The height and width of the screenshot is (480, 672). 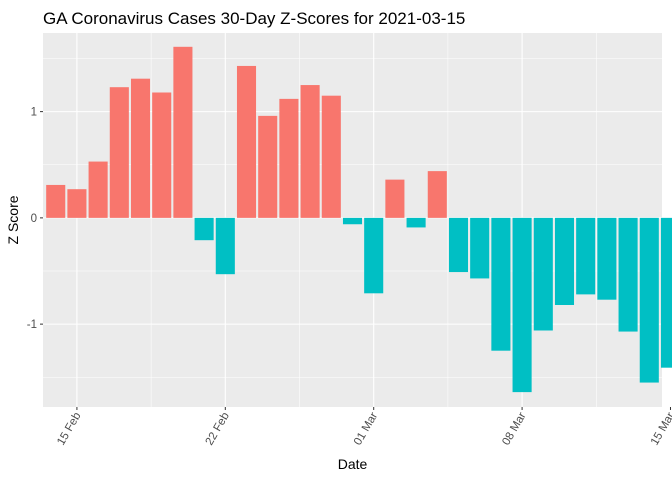 What do you see at coordinates (514, 428) in the screenshot?
I see `x-tick-label: 08 Mar` at bounding box center [514, 428].